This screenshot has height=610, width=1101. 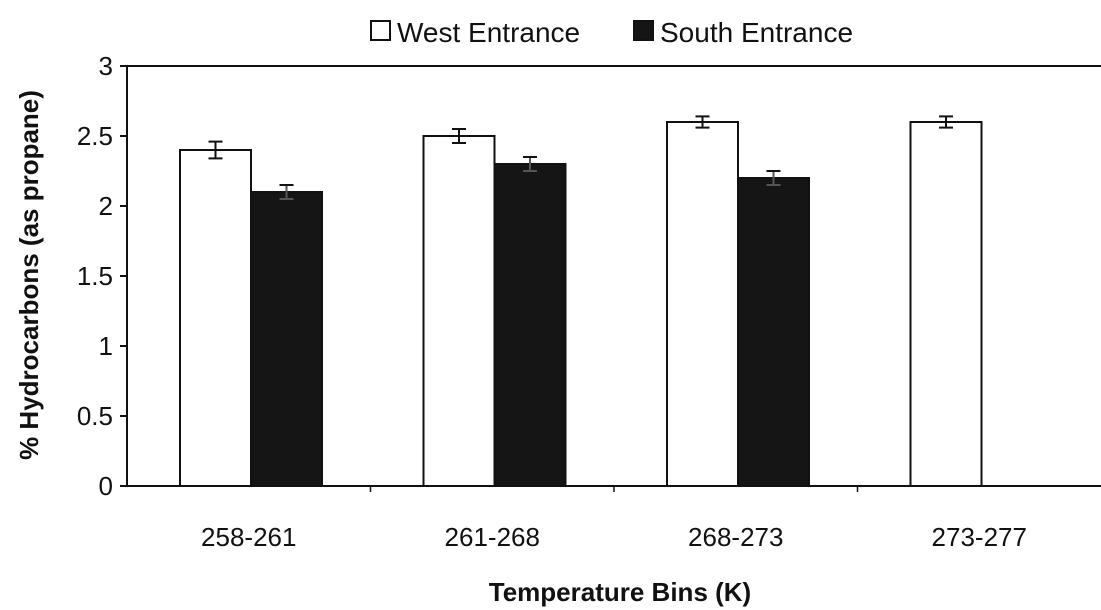 What do you see at coordinates (492, 537) in the screenshot?
I see `x-tick-label: 261-268` at bounding box center [492, 537].